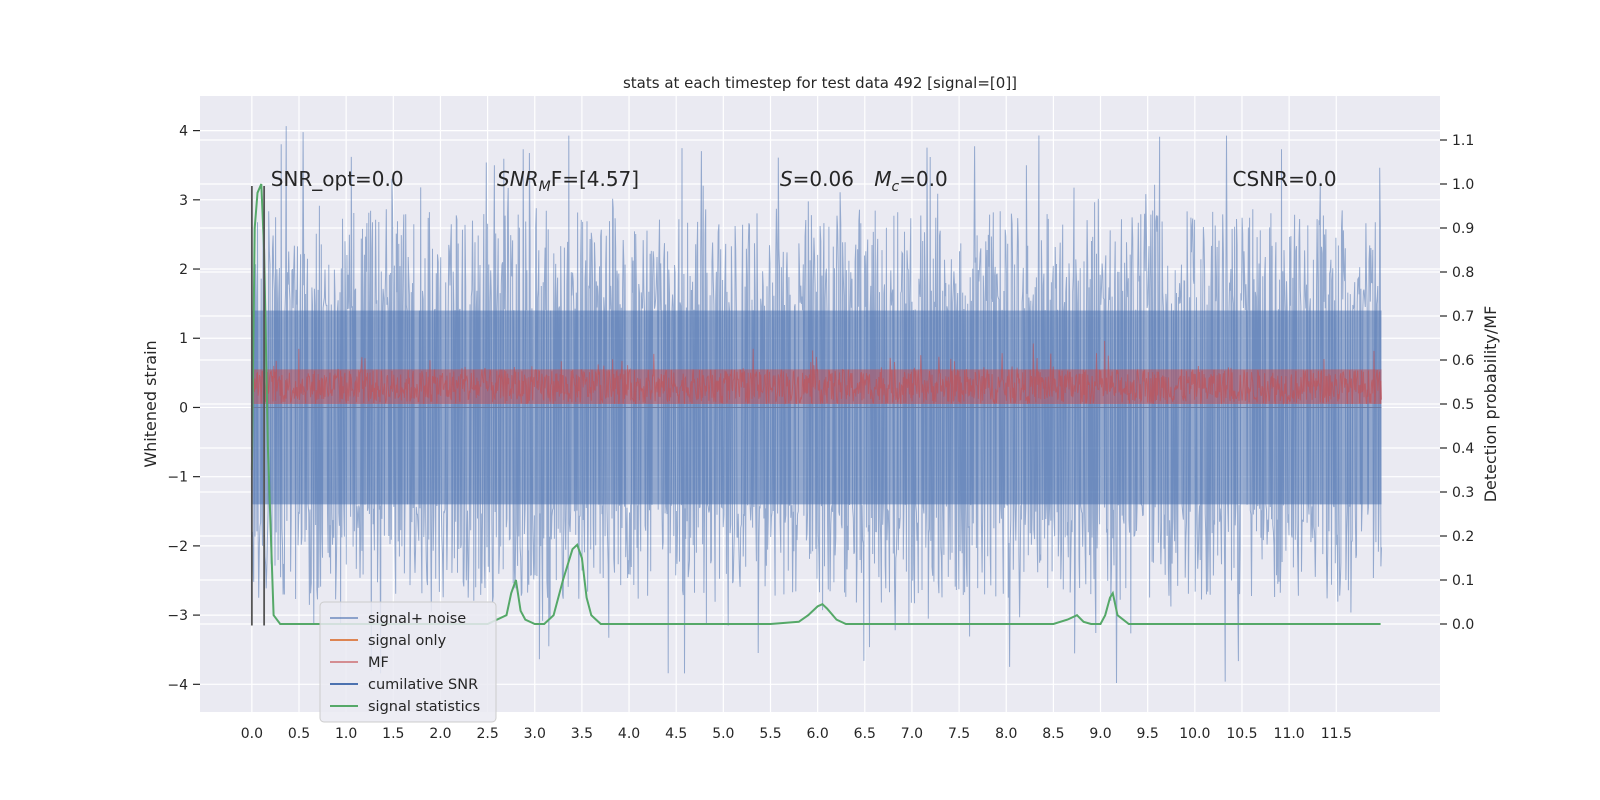 This screenshot has width=1600, height=800. What do you see at coordinates (150, 403) in the screenshot?
I see `y-axis-label: Whitened strain` at bounding box center [150, 403].